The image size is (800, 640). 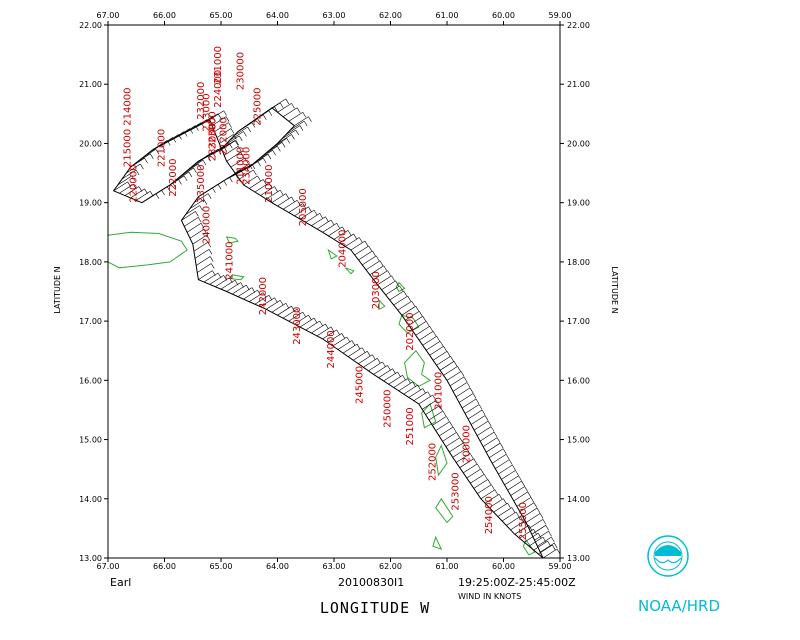 What do you see at coordinates (90, 380) in the screenshot?
I see `y-tick-label-left: 16.00` at bounding box center [90, 380].